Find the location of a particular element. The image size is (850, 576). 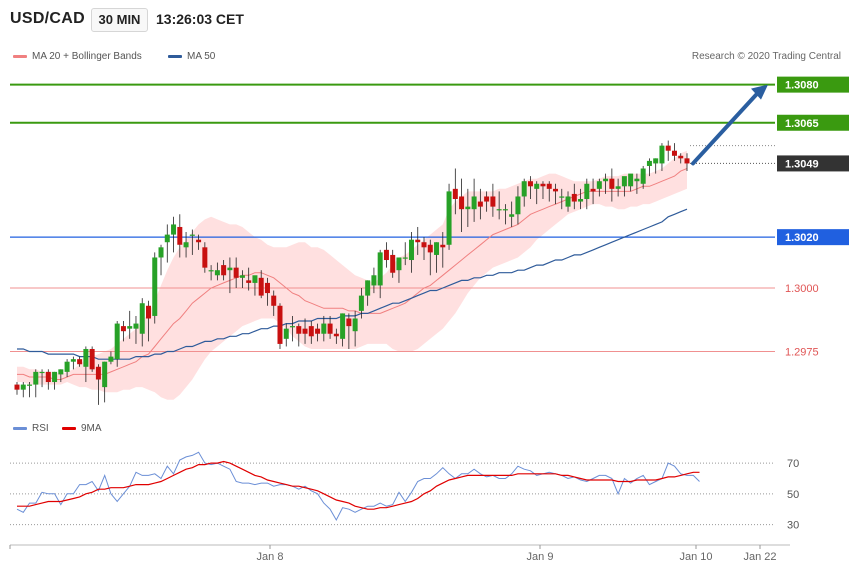

support-price-label-bg is located at coordinates (813, 237).